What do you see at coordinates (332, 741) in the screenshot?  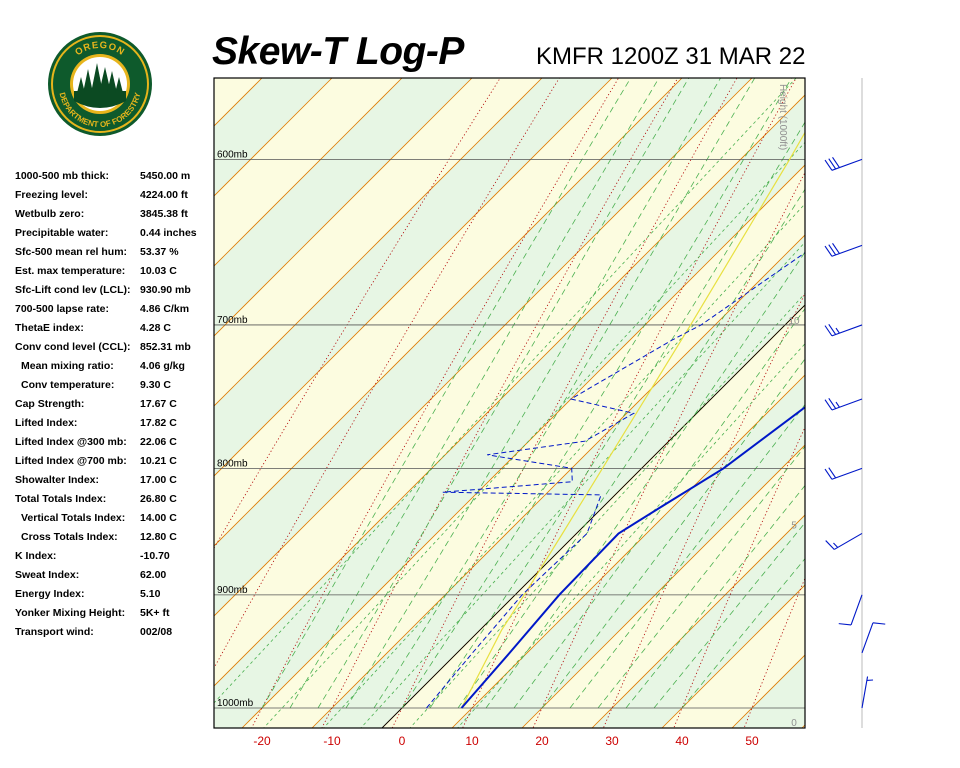 I see `temperature-tick-label: -10` at bounding box center [332, 741].